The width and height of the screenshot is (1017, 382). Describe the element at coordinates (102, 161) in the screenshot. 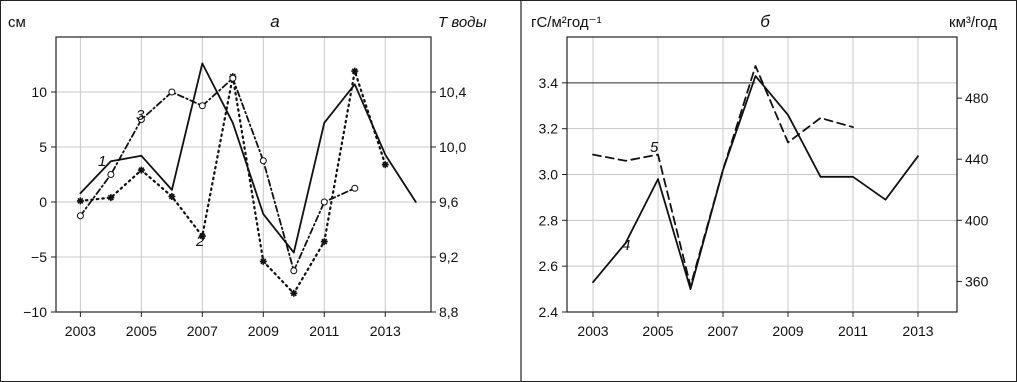

I see `series-1-label: 1` at that location.